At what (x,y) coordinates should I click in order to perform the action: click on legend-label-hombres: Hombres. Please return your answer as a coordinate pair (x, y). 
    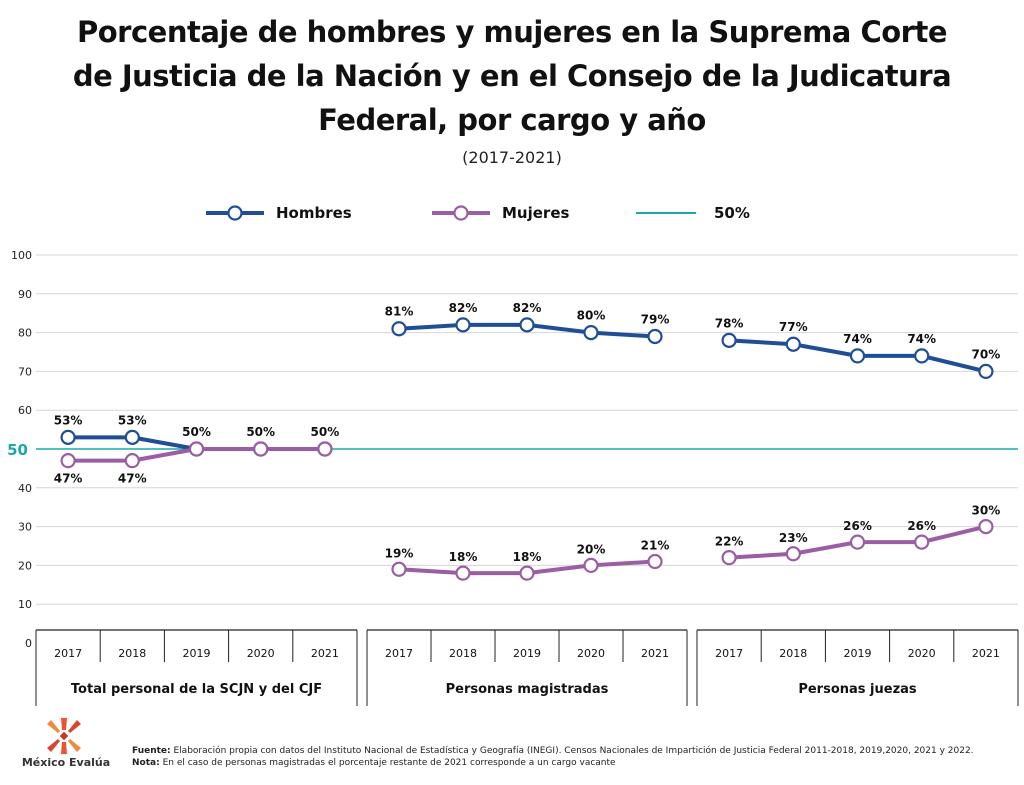
    Looking at the image, I should click on (314, 213).